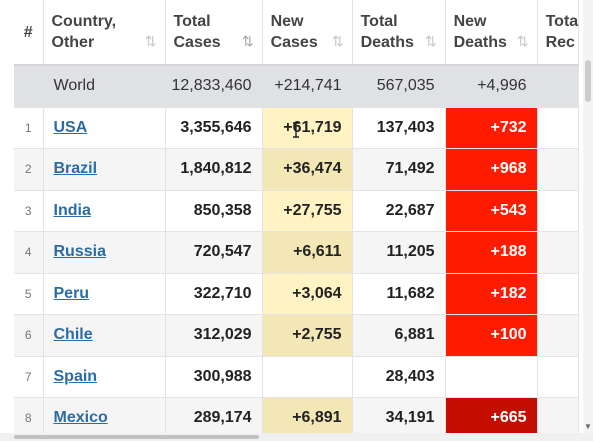  I want to click on rank-cell: 8, so click(29, 416).